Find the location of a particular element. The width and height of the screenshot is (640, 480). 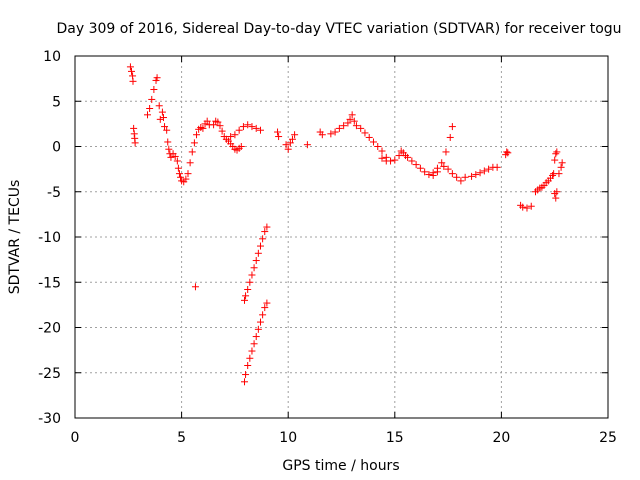

y-tick-label: -15 is located at coordinates (49, 283).